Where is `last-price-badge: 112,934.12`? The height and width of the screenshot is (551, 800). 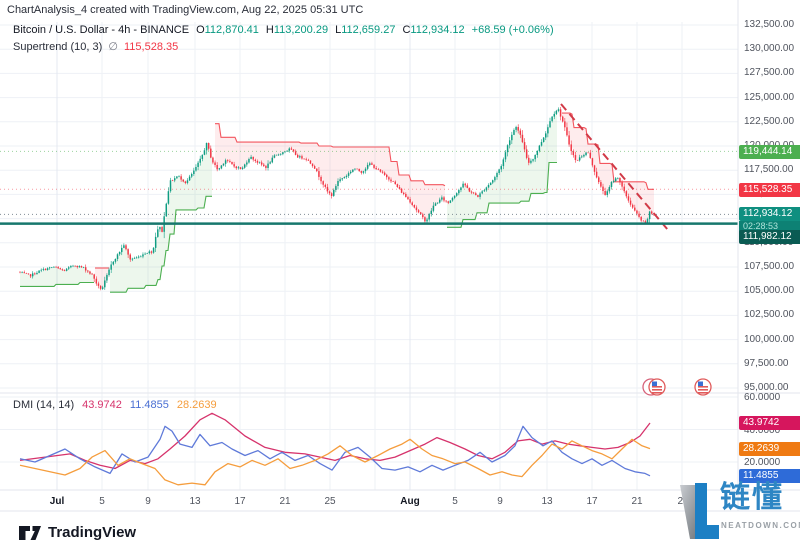 last-price-badge: 112,934.12 is located at coordinates (769, 214).